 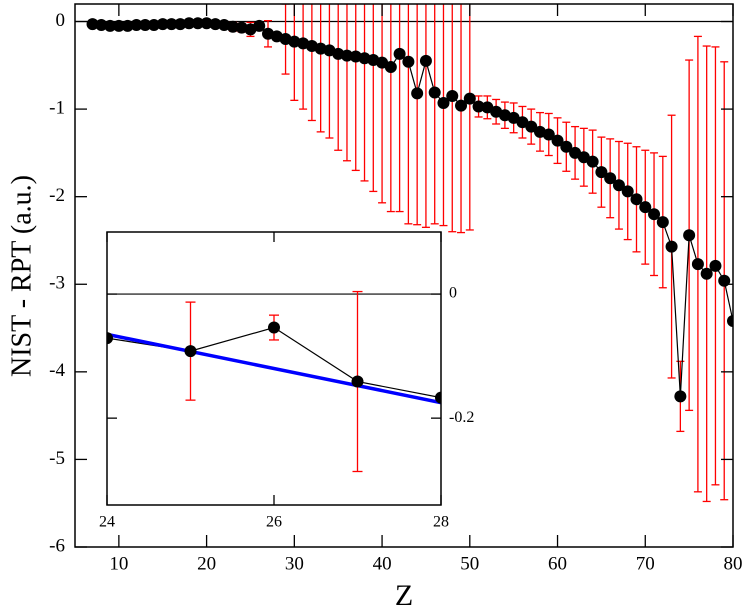 What do you see at coordinates (733, 563) in the screenshot?
I see `x-tick-label: 80` at bounding box center [733, 563].